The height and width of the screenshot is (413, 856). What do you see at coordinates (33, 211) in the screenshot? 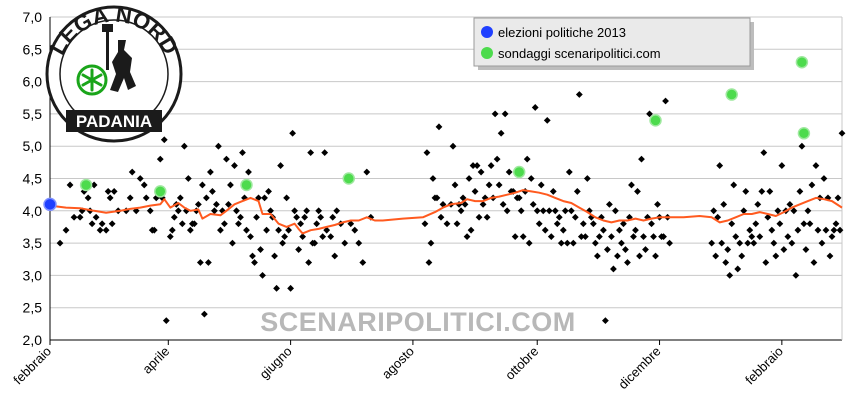
I see `y-tick-label: 4,0` at bounding box center [33, 211].